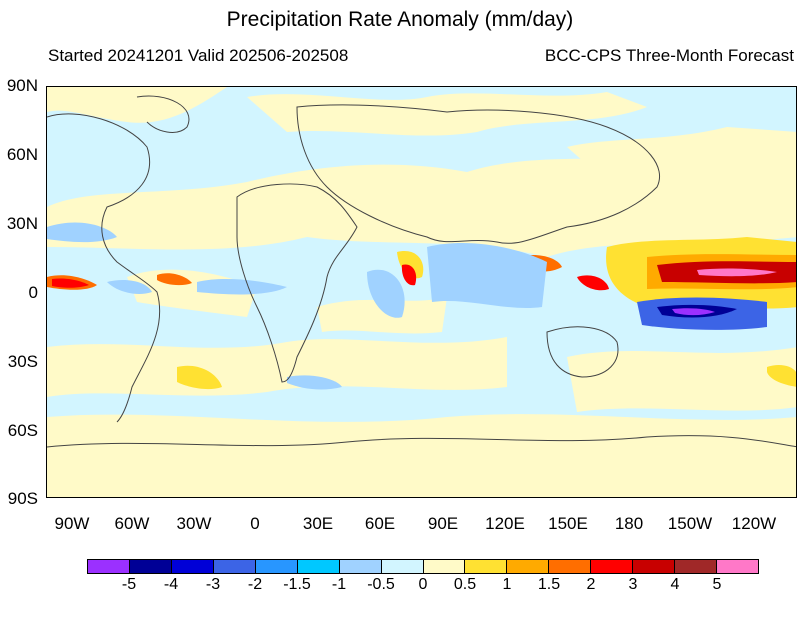 The image size is (800, 617). I want to click on colorbar-label: -1, so click(339, 584).